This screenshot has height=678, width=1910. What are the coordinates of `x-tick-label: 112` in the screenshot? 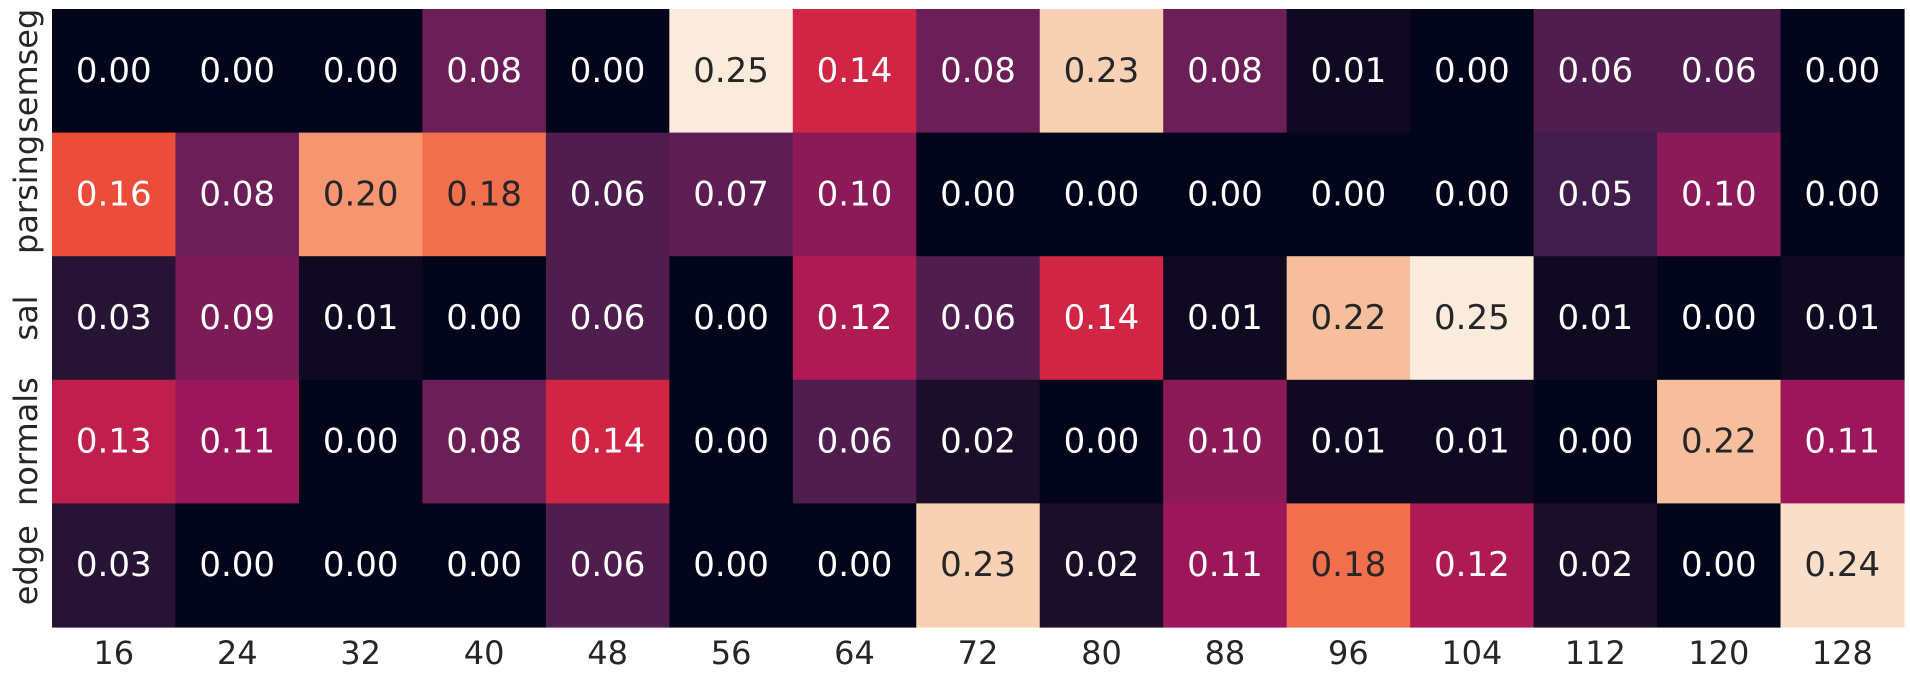 It's located at (1595, 653).